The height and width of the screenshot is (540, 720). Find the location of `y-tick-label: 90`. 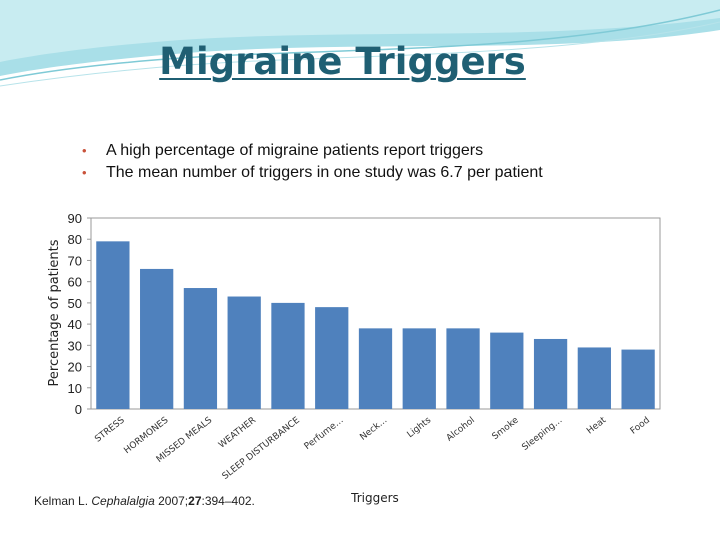

y-tick-label: 90 is located at coordinates (75, 218).